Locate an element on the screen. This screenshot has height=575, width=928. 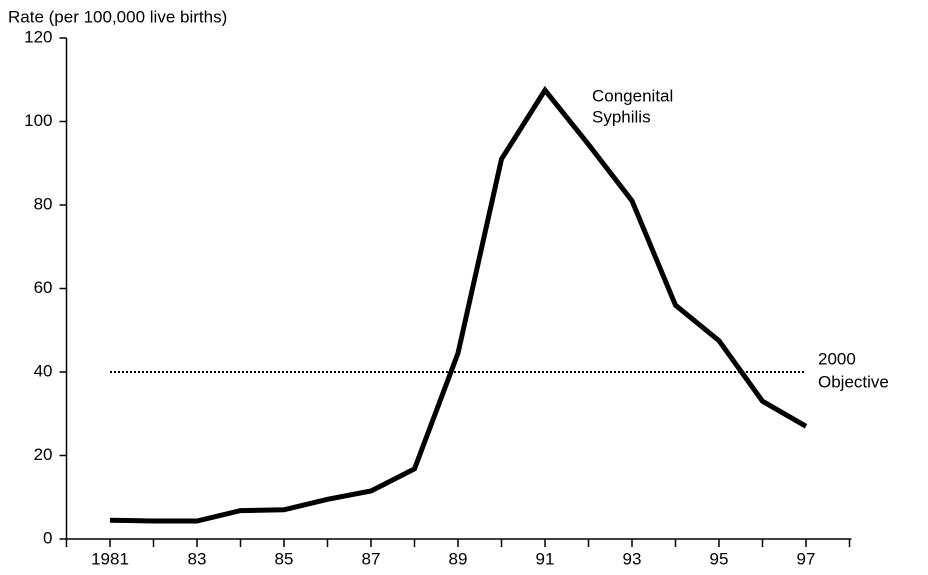
y-tick-label: 40 is located at coordinates (43, 370).